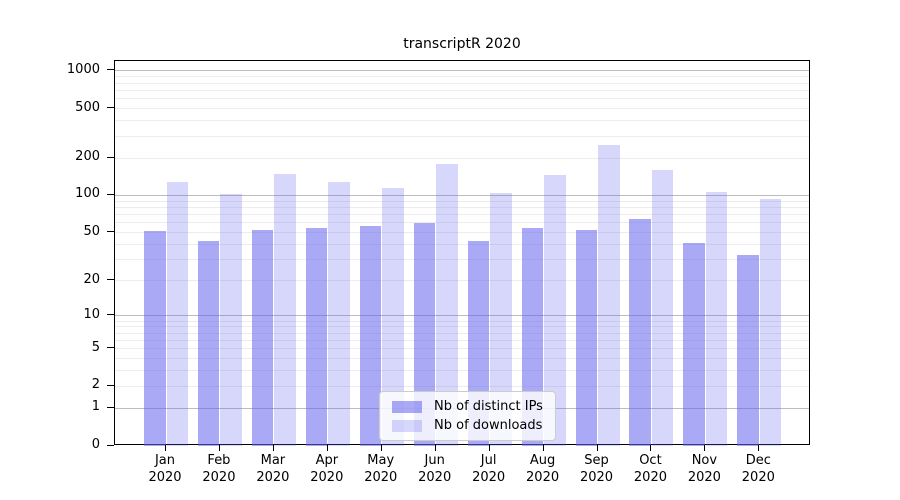 The image size is (900, 500). Describe the element at coordinates (87, 107) in the screenshot. I see `y-tick-label: 500` at that location.